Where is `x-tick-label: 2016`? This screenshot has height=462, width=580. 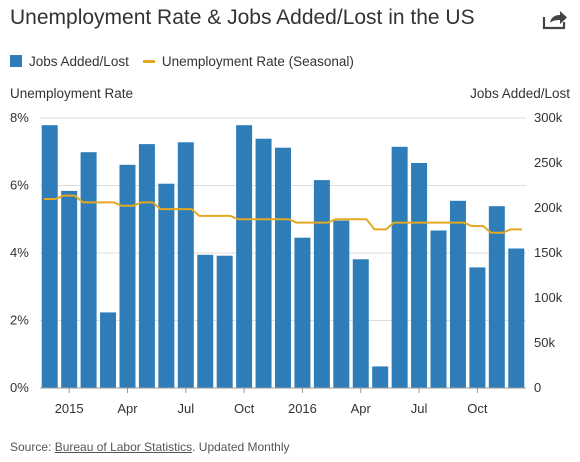 x-tick-label: 2016 is located at coordinates (302, 408).